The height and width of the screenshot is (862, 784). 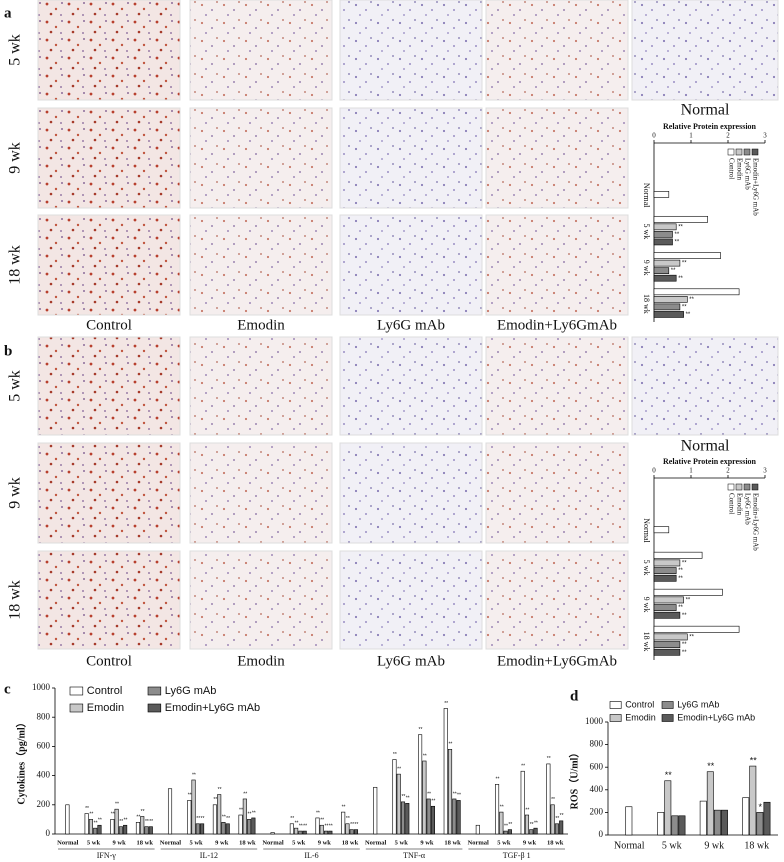 What do you see at coordinates (747, 509) in the screenshot?
I see `legend-label: Ly6G mAb` at bounding box center [747, 509].